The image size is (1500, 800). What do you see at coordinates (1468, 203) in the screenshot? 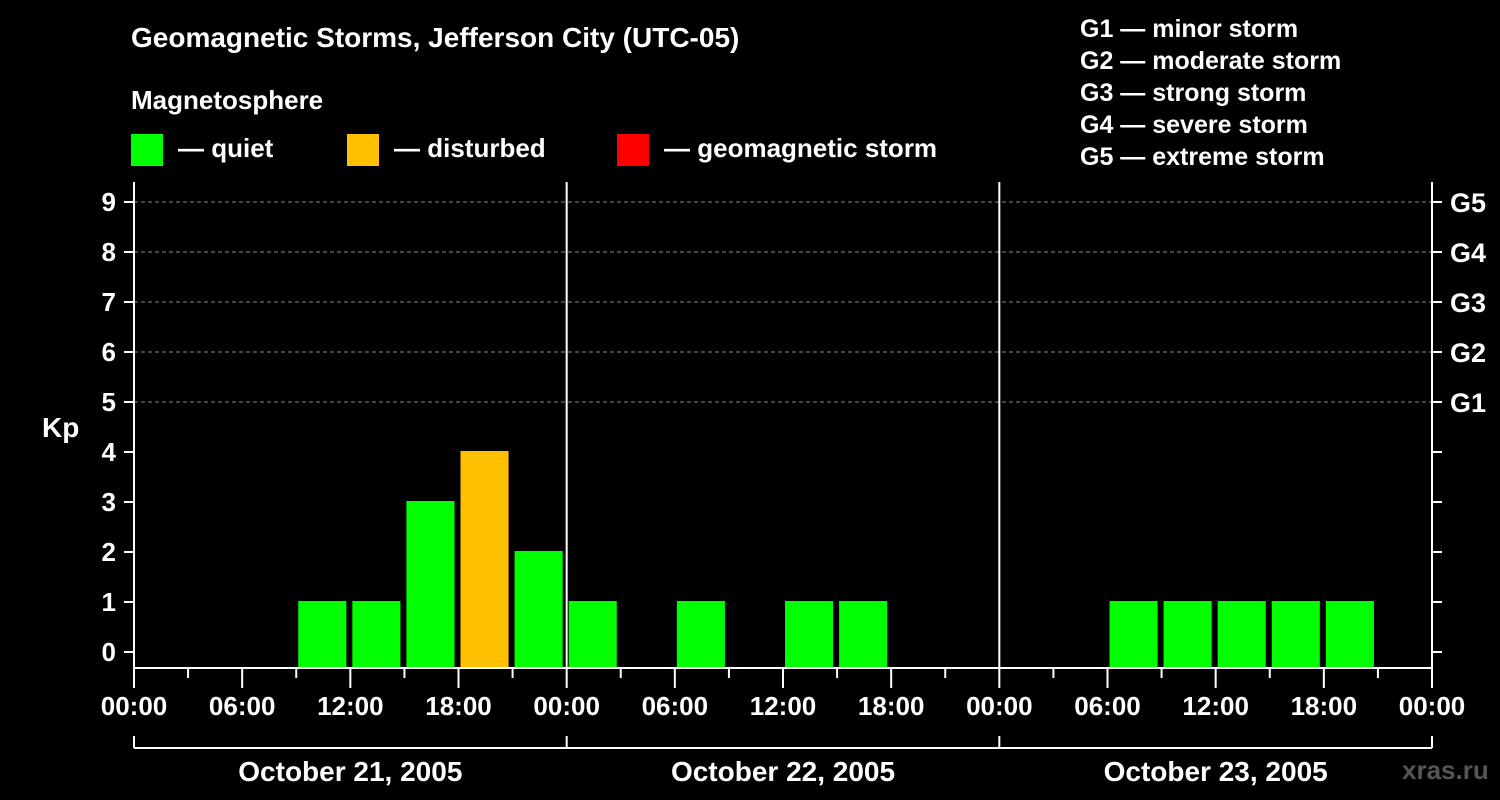
I see `storm-level-label: G5` at bounding box center [1468, 203].